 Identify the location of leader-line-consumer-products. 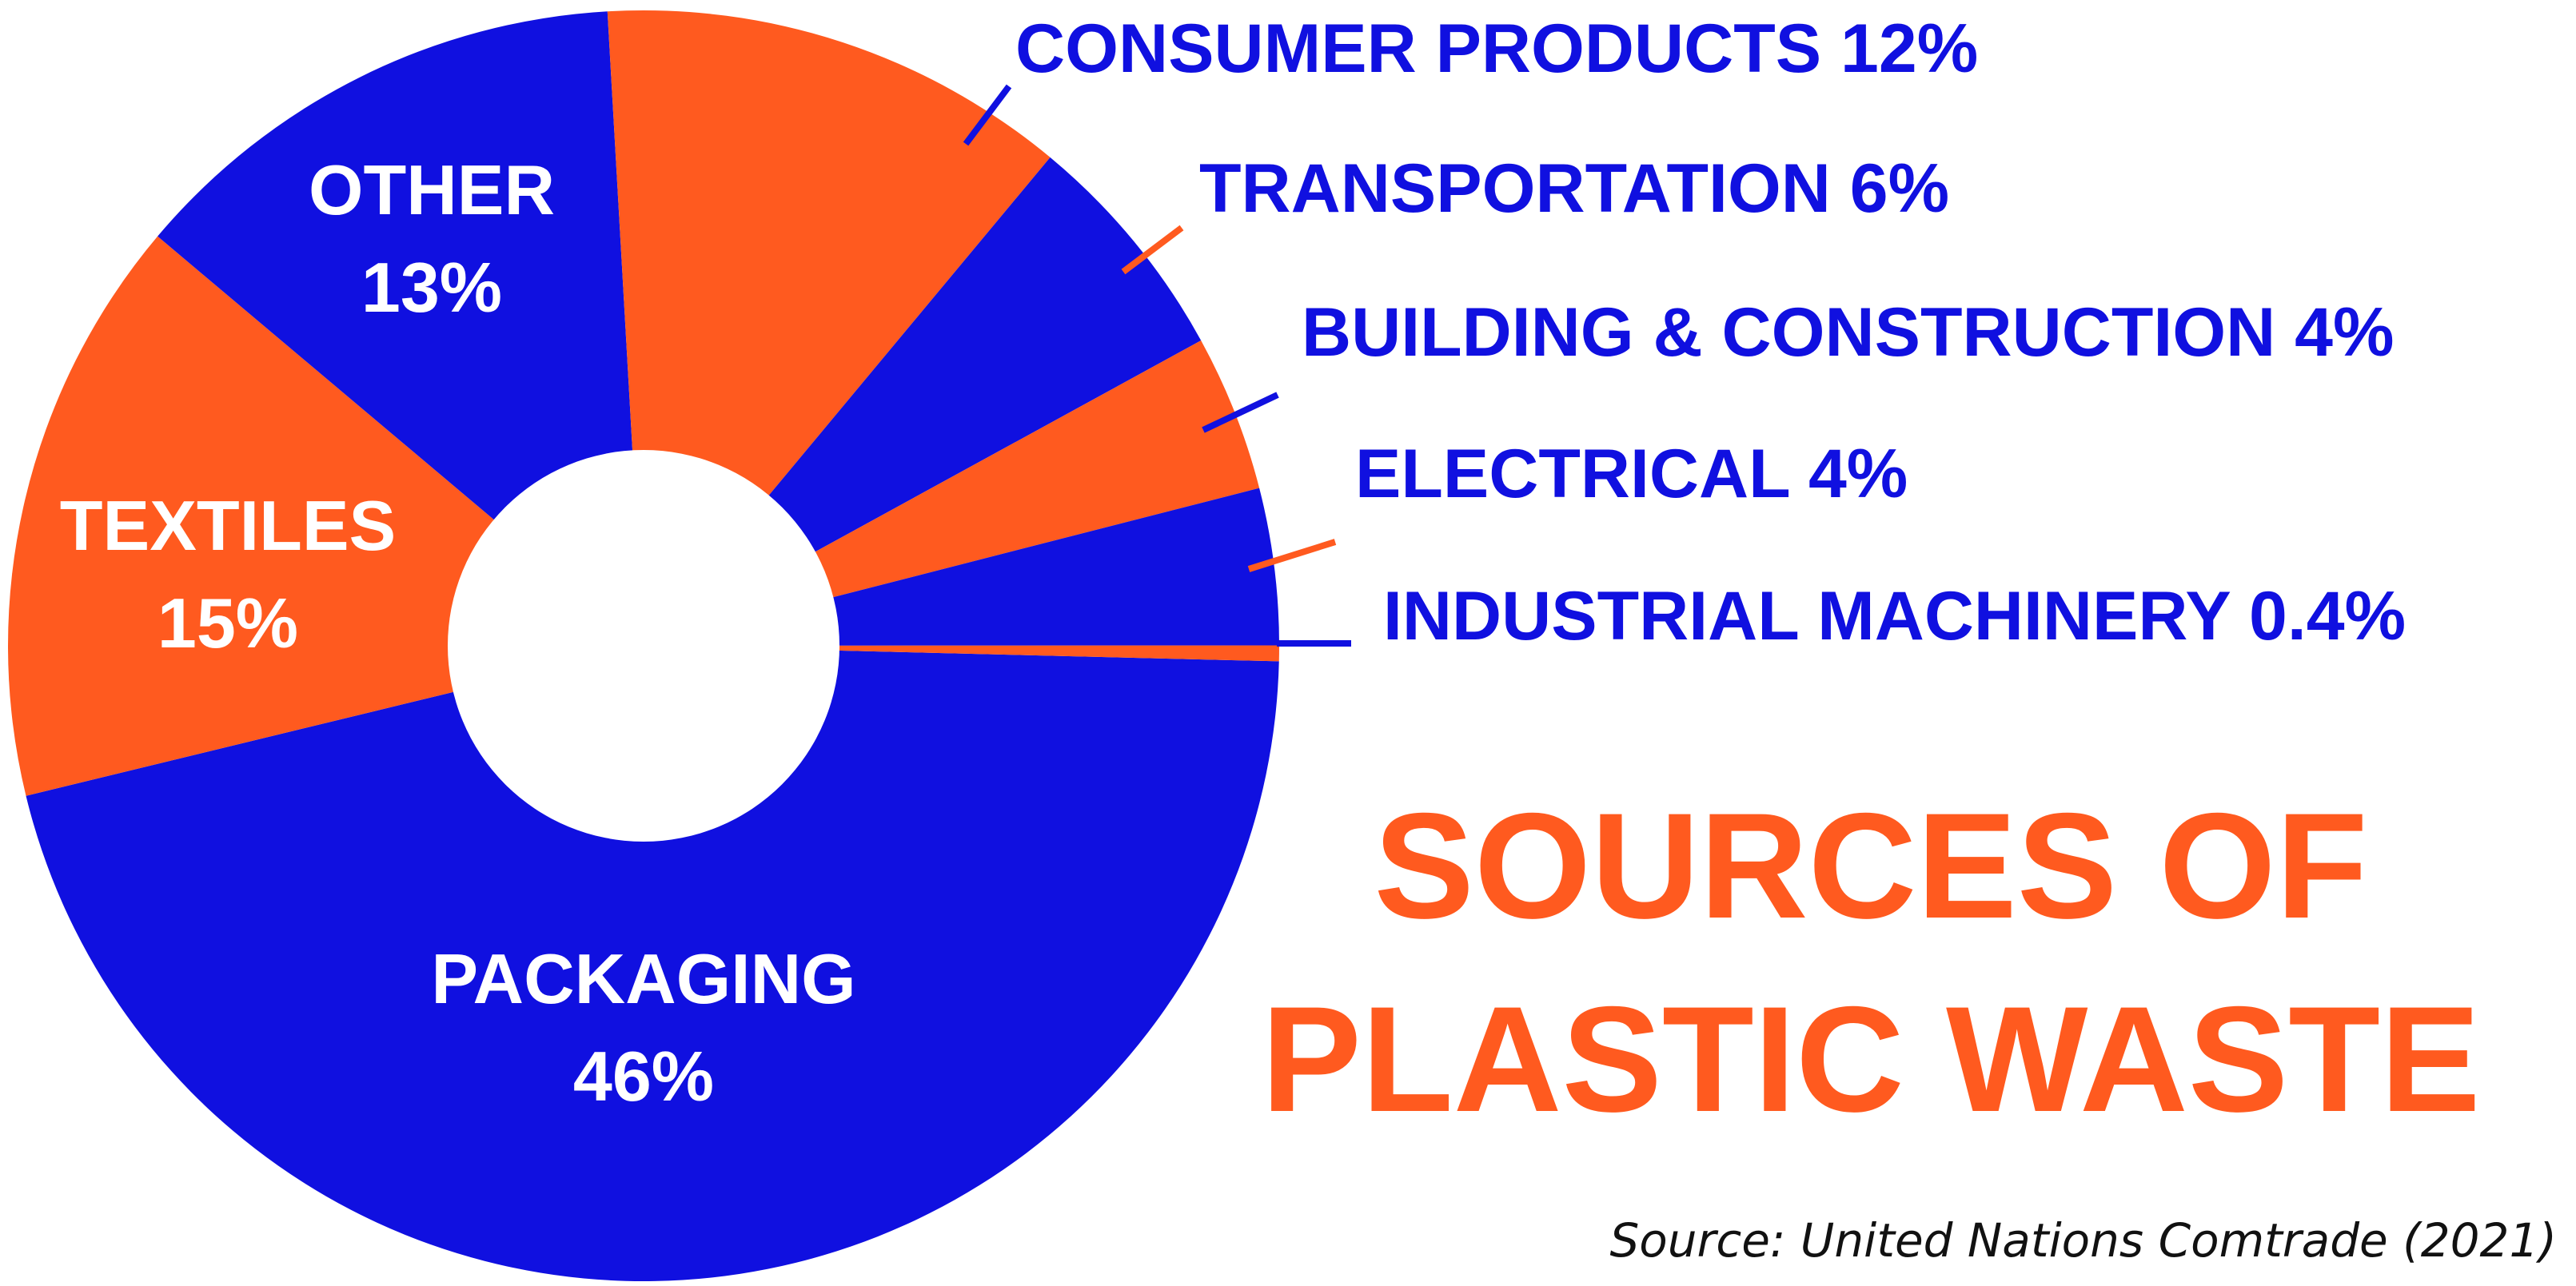
(987, 115).